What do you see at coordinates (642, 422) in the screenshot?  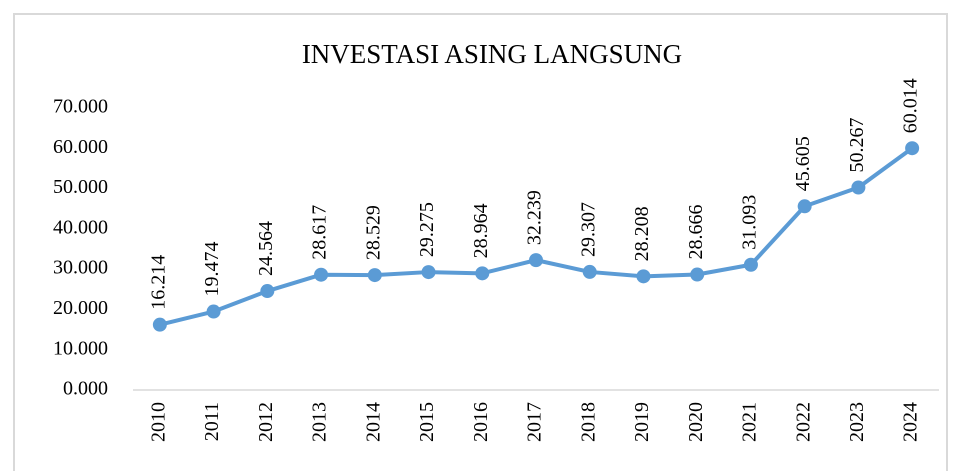 I see `x-tick-label: 2019` at bounding box center [642, 422].